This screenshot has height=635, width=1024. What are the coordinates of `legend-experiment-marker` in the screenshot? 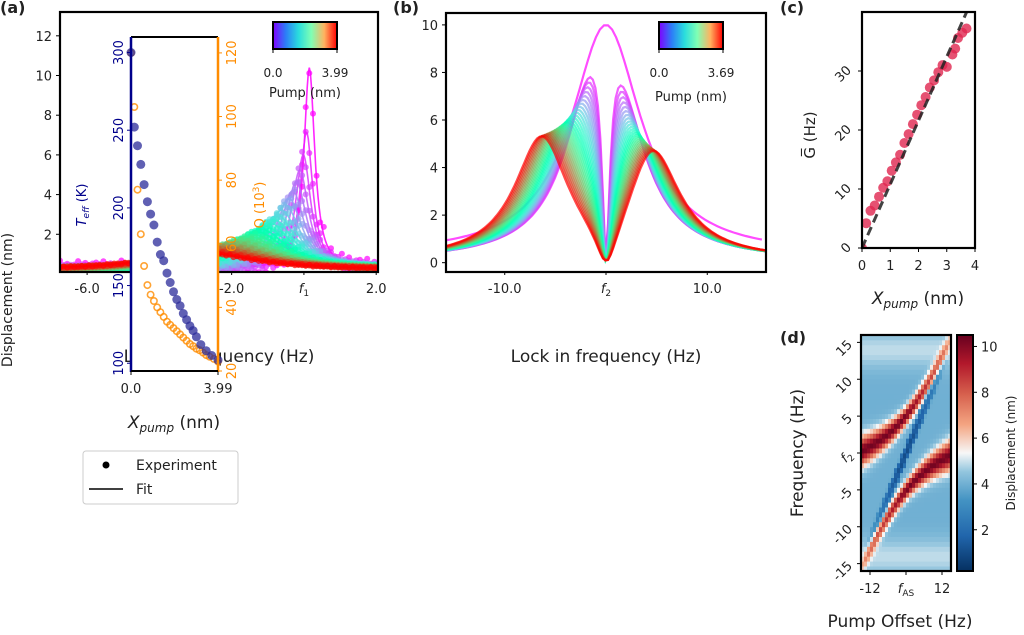 It's located at (106, 465).